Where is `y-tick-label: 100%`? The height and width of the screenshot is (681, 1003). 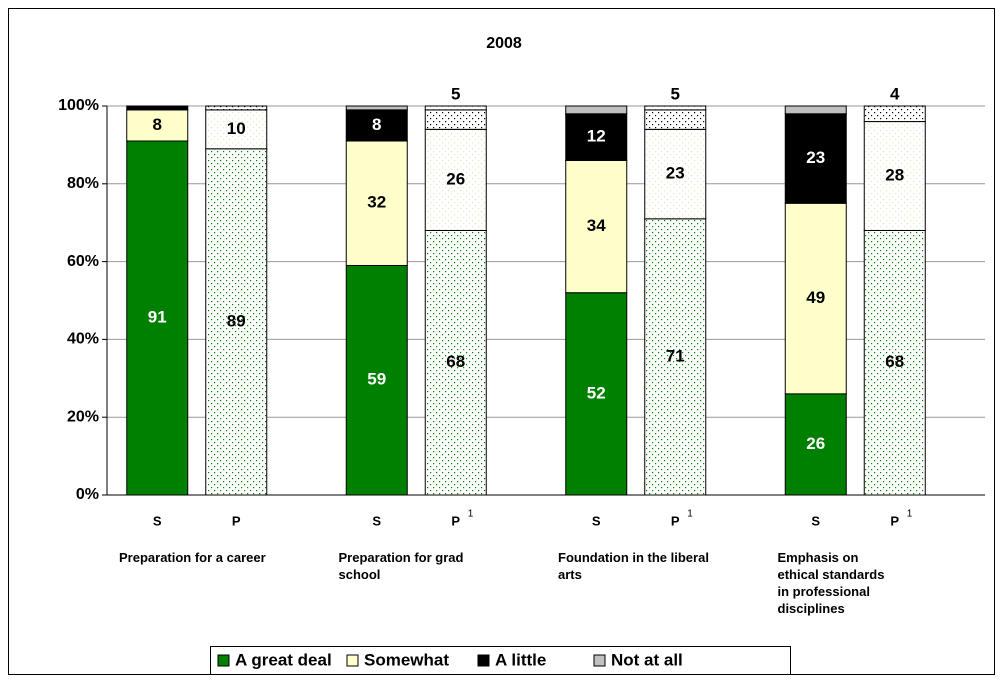 y-tick-label: 100% is located at coordinates (78, 105).